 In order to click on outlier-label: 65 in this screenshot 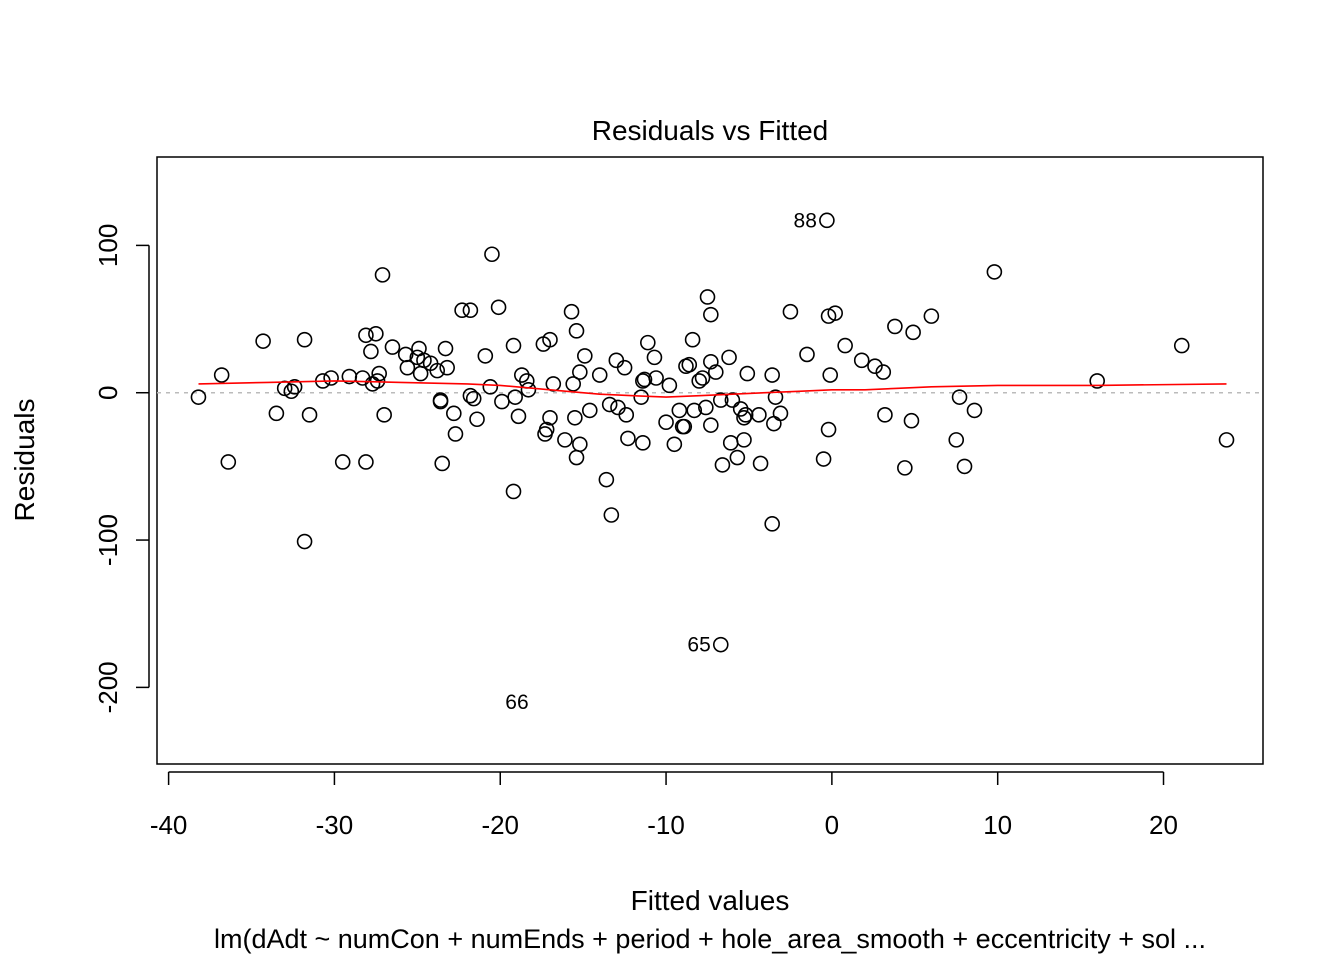, I will do `click(698, 645)`.